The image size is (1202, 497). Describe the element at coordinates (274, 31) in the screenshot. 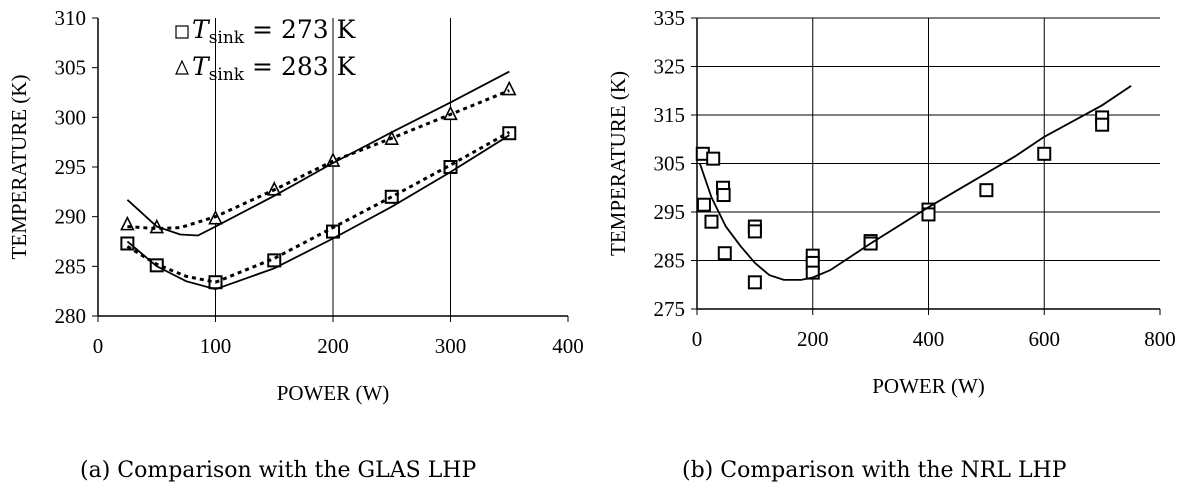

I see `legend-label: Tsink = 273 K` at that location.